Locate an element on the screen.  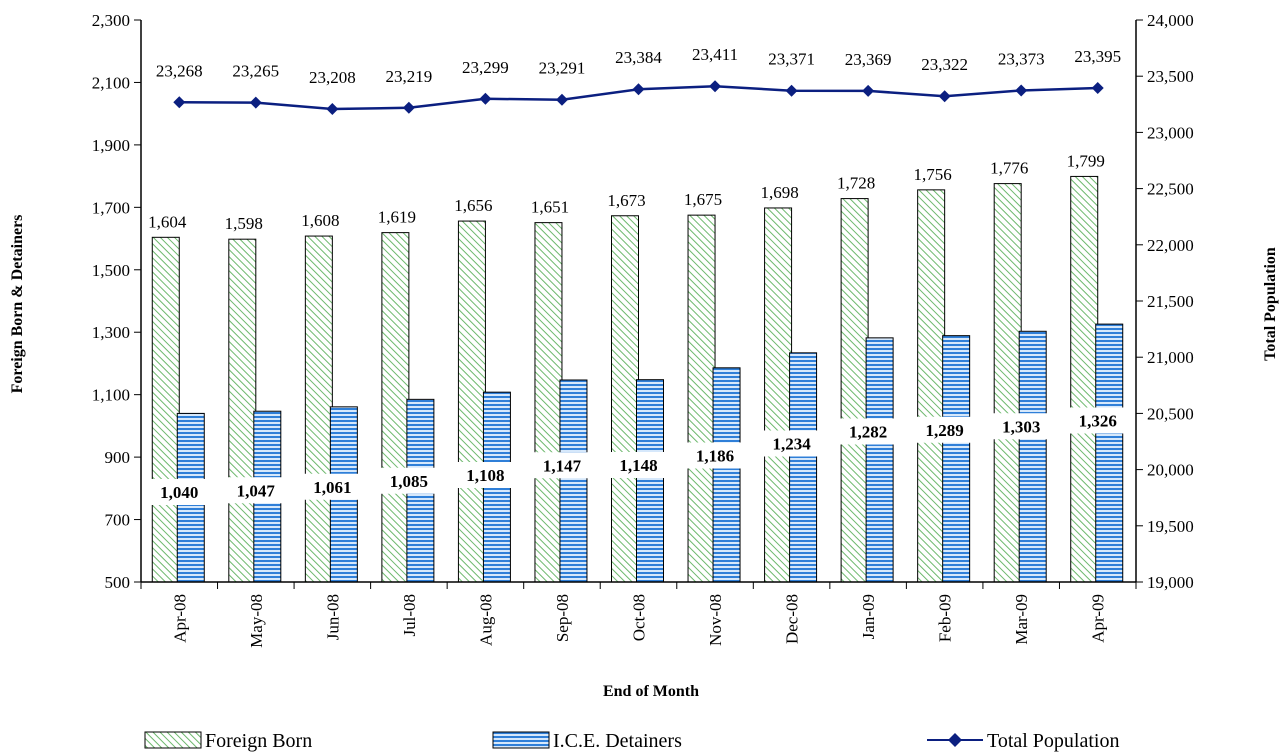
foreign-born-label: 1,799 is located at coordinates (1086, 160).